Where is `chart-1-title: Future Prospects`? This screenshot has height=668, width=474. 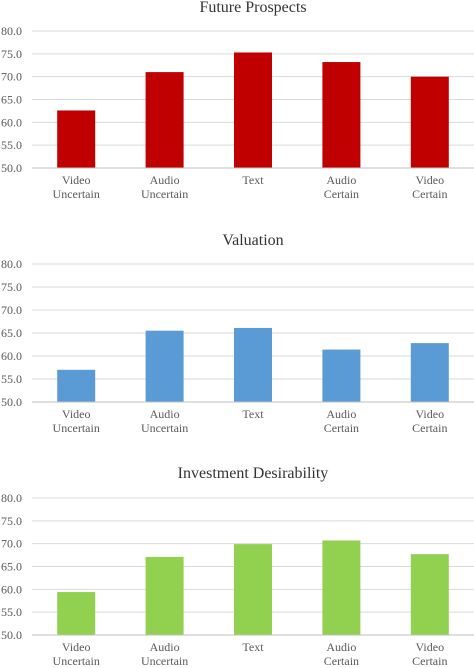 chart-1-title: Future Prospects is located at coordinates (252, 8).